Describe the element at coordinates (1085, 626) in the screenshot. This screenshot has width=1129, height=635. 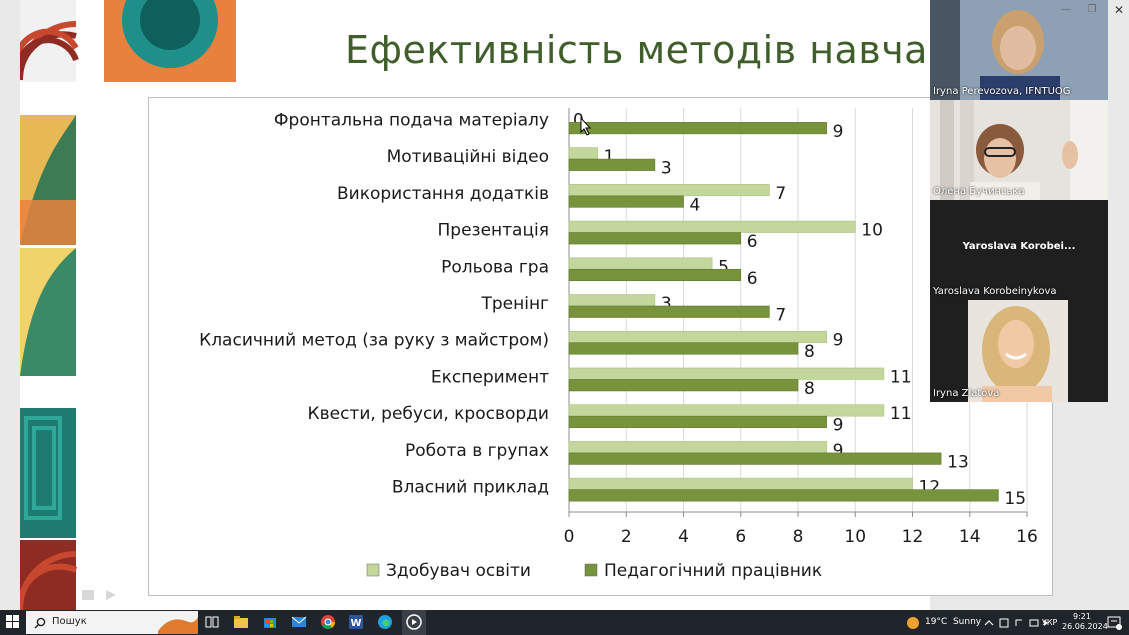
I see `clock-date: 26.06.2024` at that location.